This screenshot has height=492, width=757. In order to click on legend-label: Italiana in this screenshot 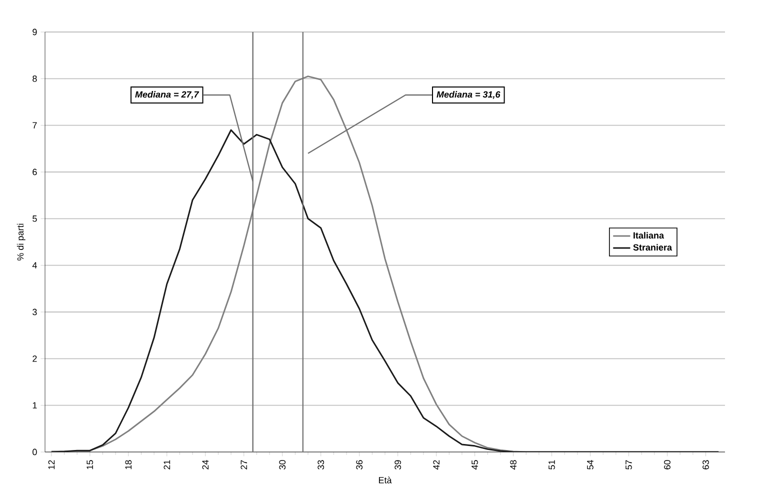, I will do `click(649, 235)`.